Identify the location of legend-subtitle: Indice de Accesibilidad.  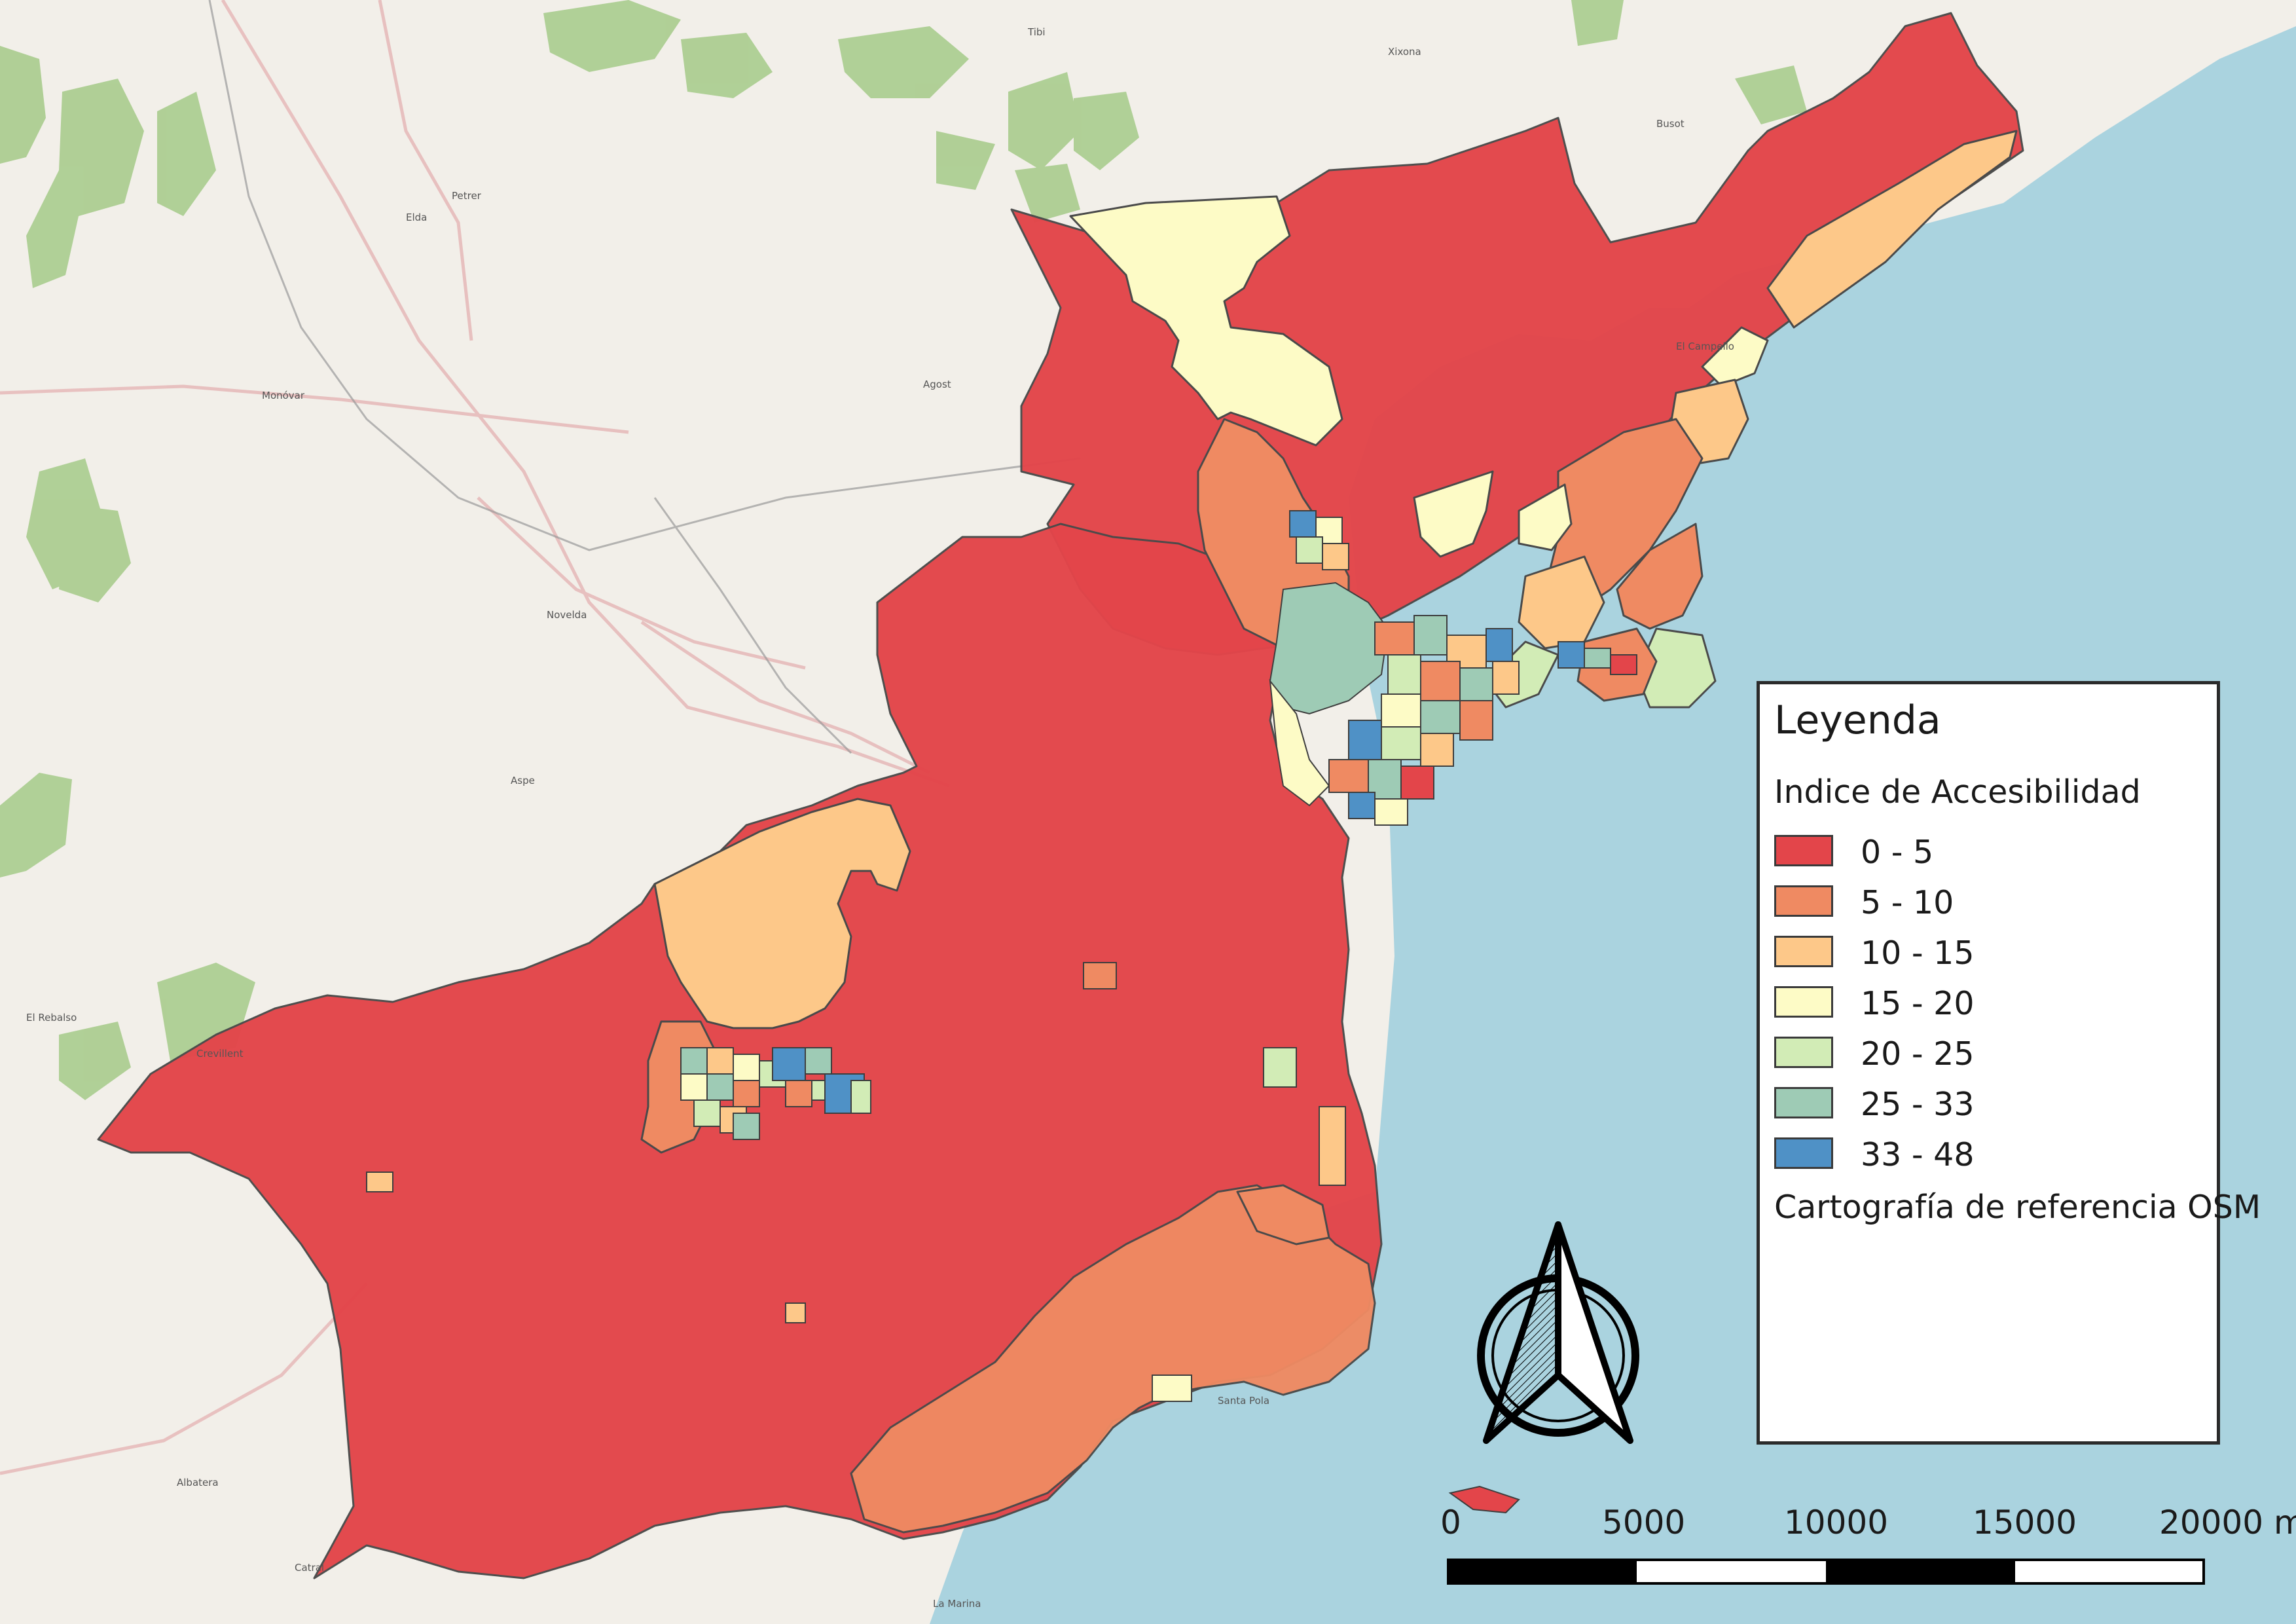
(1957, 792).